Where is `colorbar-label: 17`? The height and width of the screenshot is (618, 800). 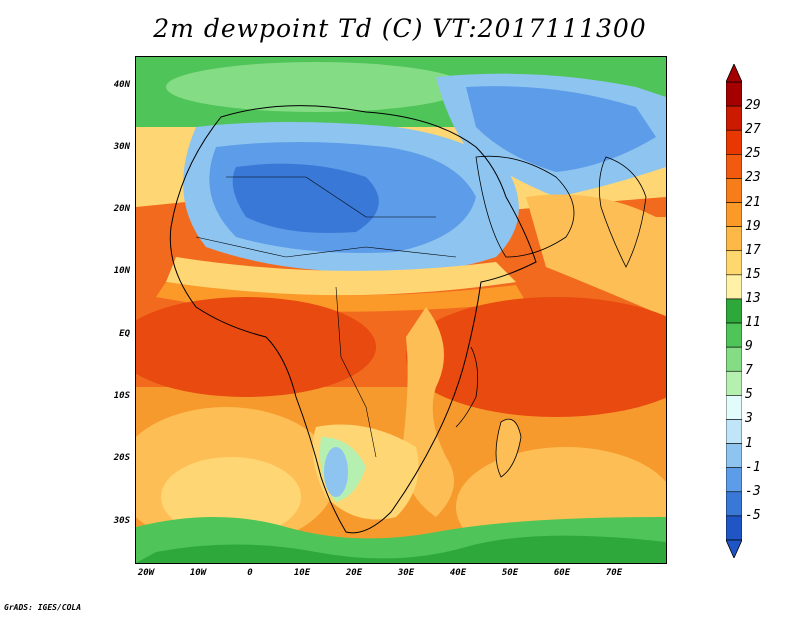 colorbar-label: 17 is located at coordinates (753, 250).